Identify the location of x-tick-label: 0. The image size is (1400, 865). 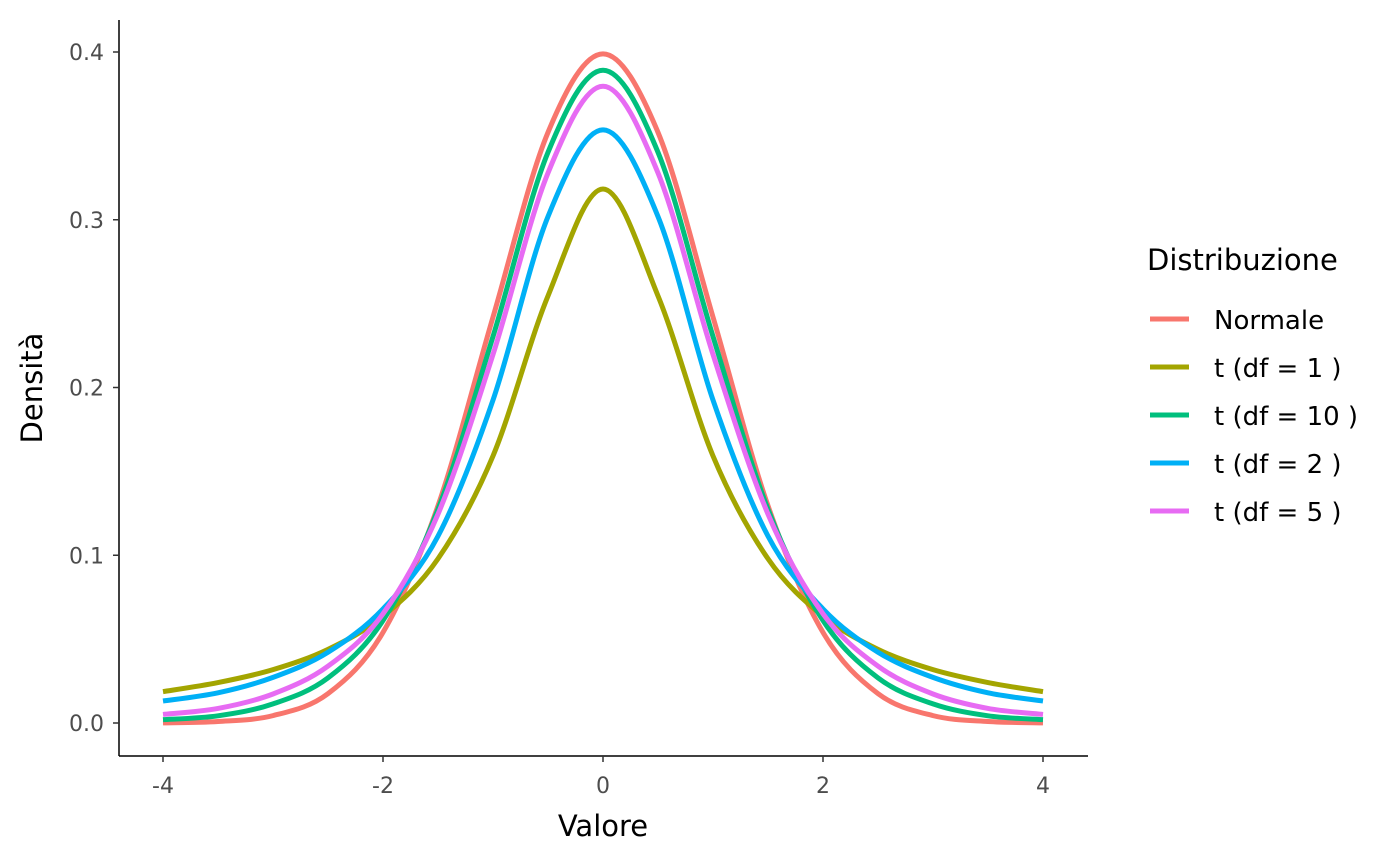
(603, 786).